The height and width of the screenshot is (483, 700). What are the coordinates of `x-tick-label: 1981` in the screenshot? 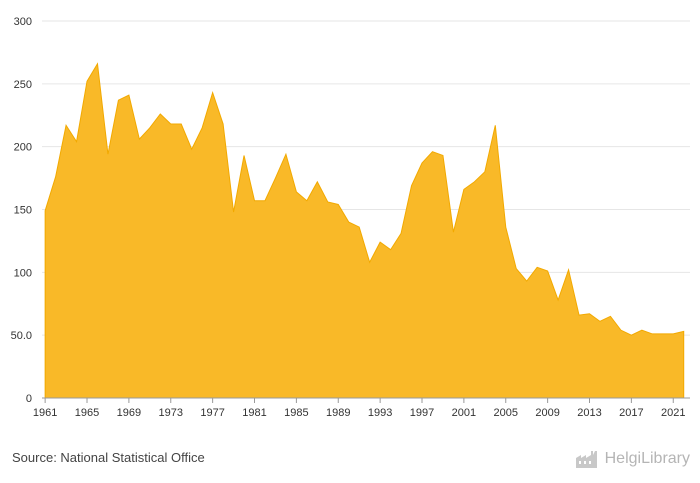 It's located at (254, 413).